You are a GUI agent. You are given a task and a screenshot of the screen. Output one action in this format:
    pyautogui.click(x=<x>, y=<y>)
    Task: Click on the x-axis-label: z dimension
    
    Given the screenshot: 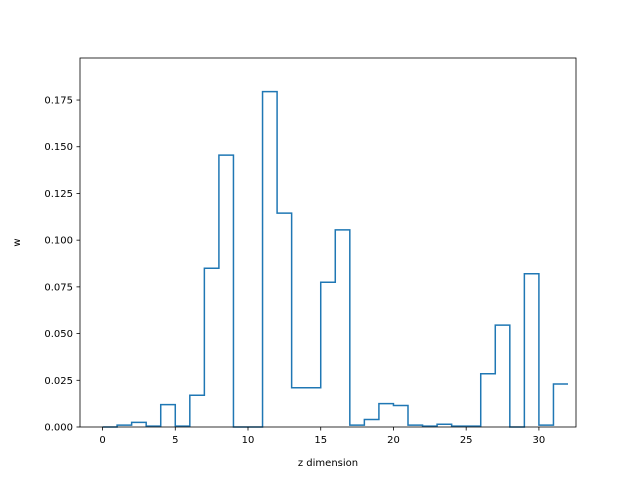 What is the action you would take?
    pyautogui.click(x=328, y=463)
    